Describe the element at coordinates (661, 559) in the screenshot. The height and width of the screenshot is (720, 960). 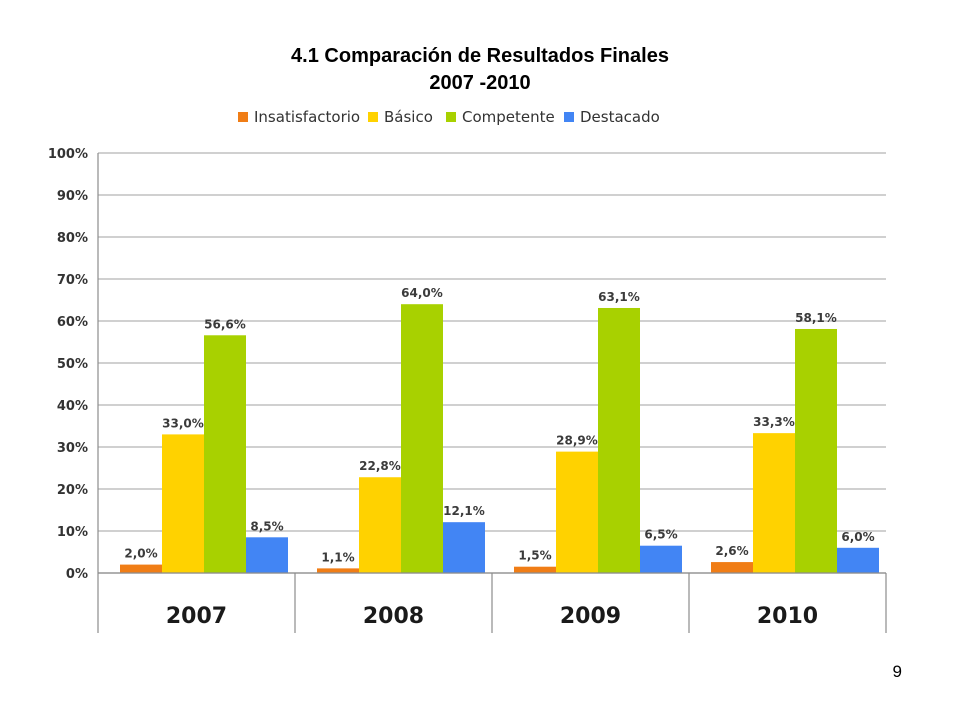
I see `bar-destacado-2009` at that location.